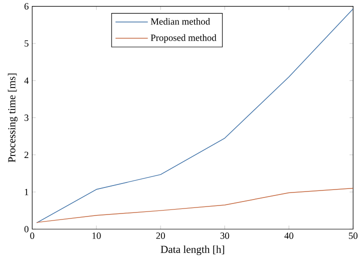 The image size is (361, 258). I want to click on x-tick-label: 40, so click(289, 235).